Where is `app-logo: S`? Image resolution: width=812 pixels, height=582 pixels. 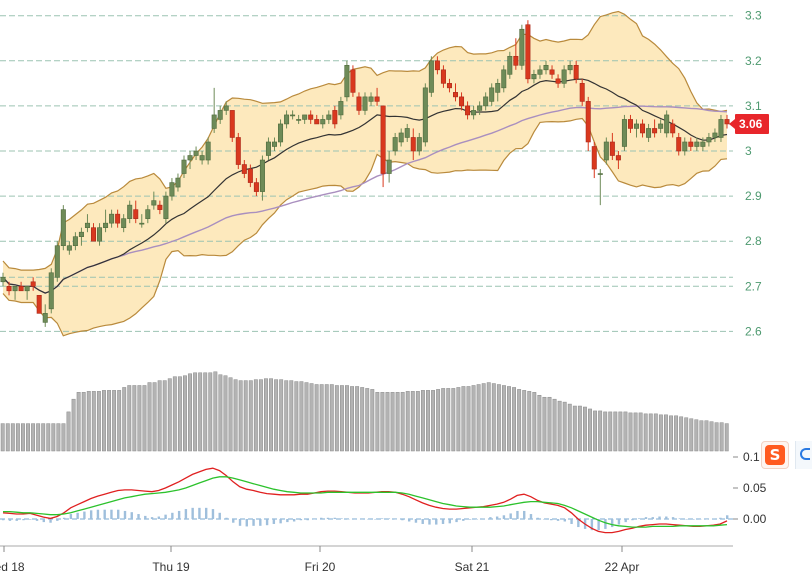
app-logo: S is located at coordinates (784, 455).